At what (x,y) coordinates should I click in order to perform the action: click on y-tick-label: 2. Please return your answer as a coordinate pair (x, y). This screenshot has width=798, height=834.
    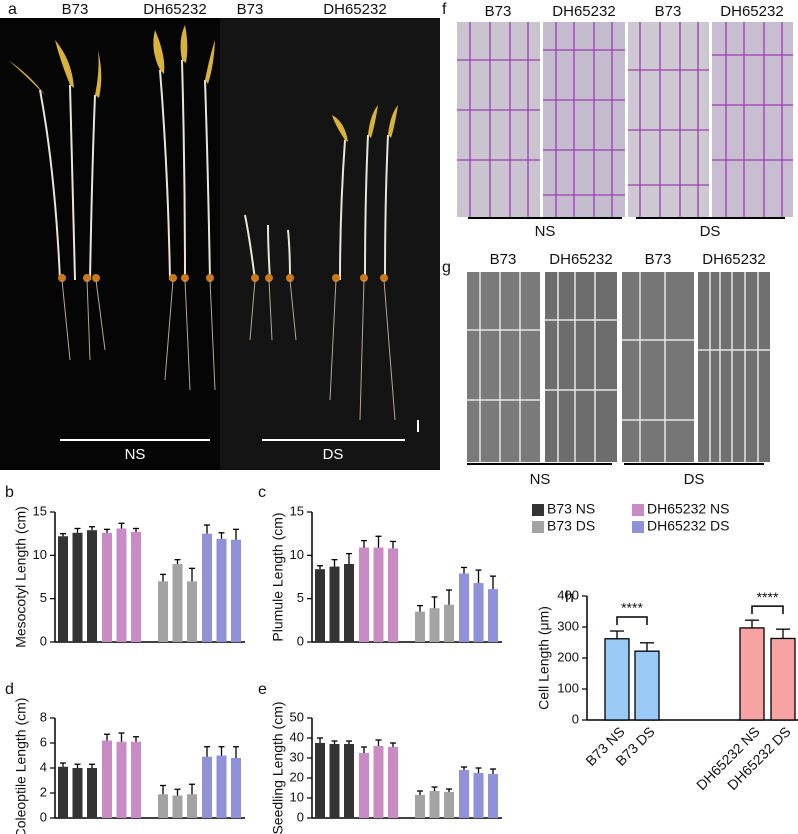
    Looking at the image, I should click on (43, 791).